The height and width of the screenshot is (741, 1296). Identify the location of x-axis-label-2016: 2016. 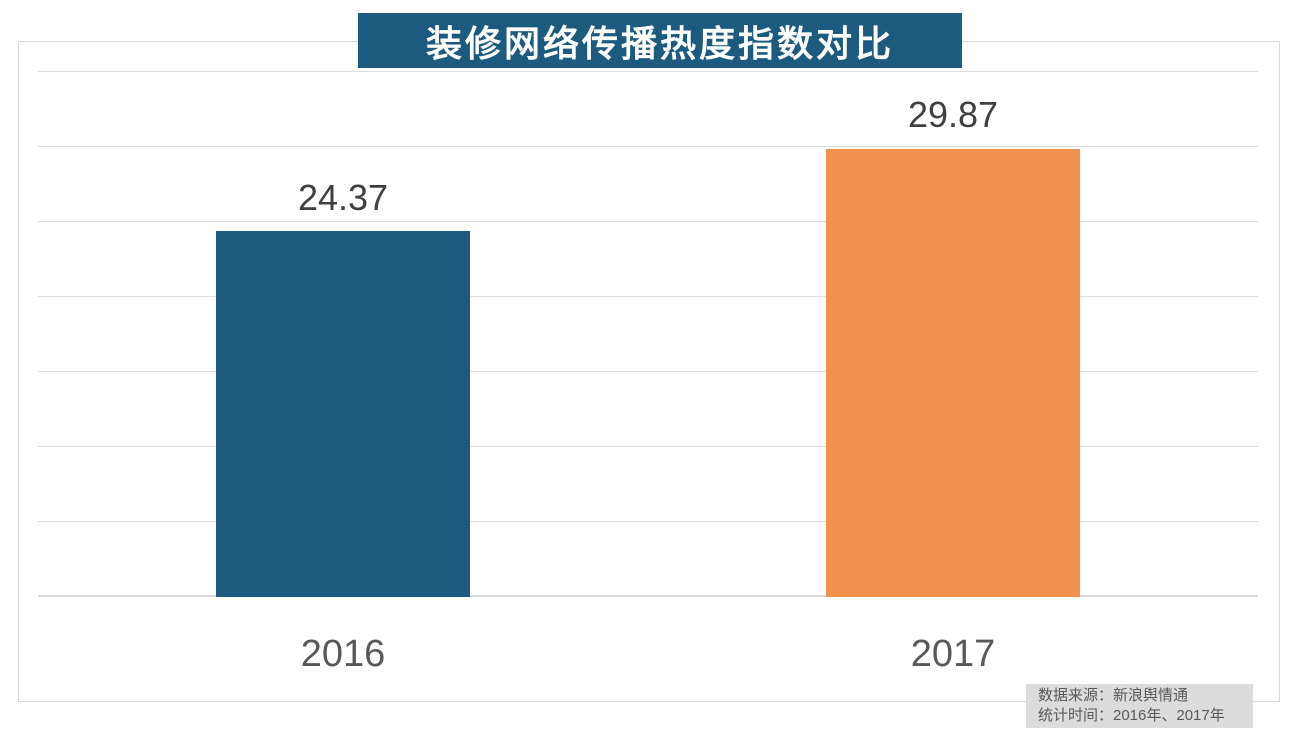
(343, 654).